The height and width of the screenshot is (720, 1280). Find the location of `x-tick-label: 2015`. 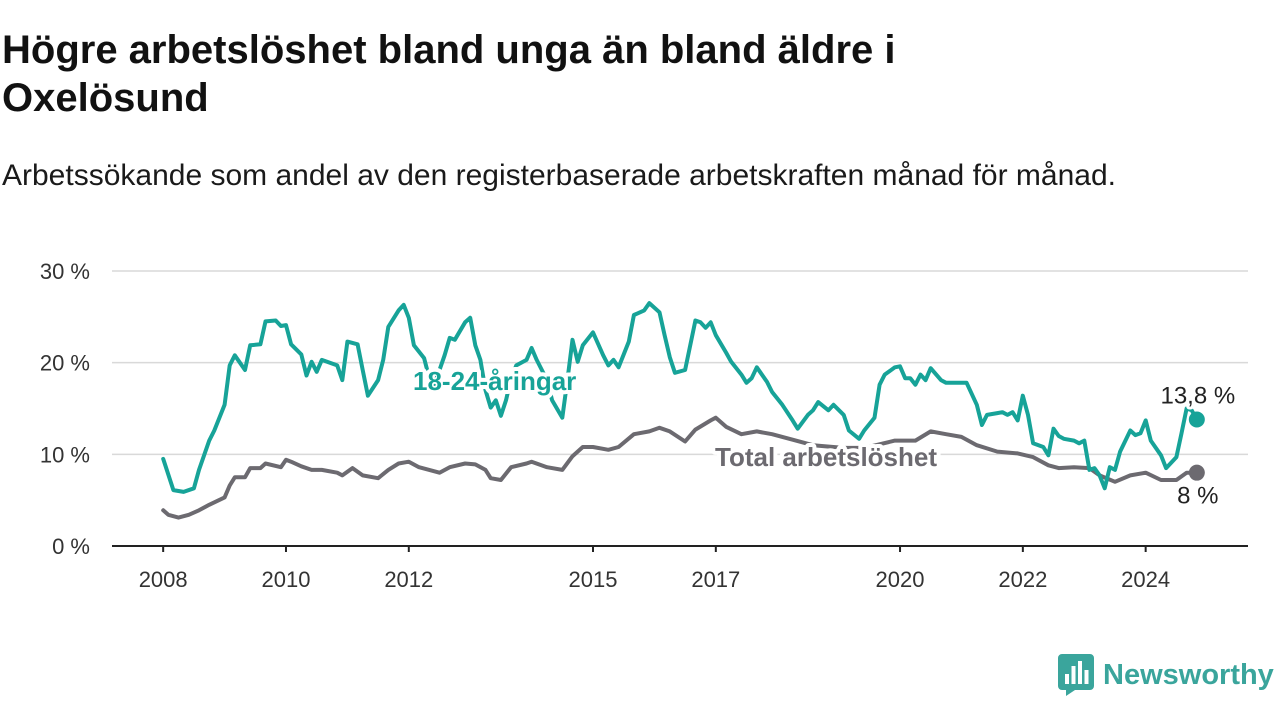

x-tick-label: 2015 is located at coordinates (593, 579).